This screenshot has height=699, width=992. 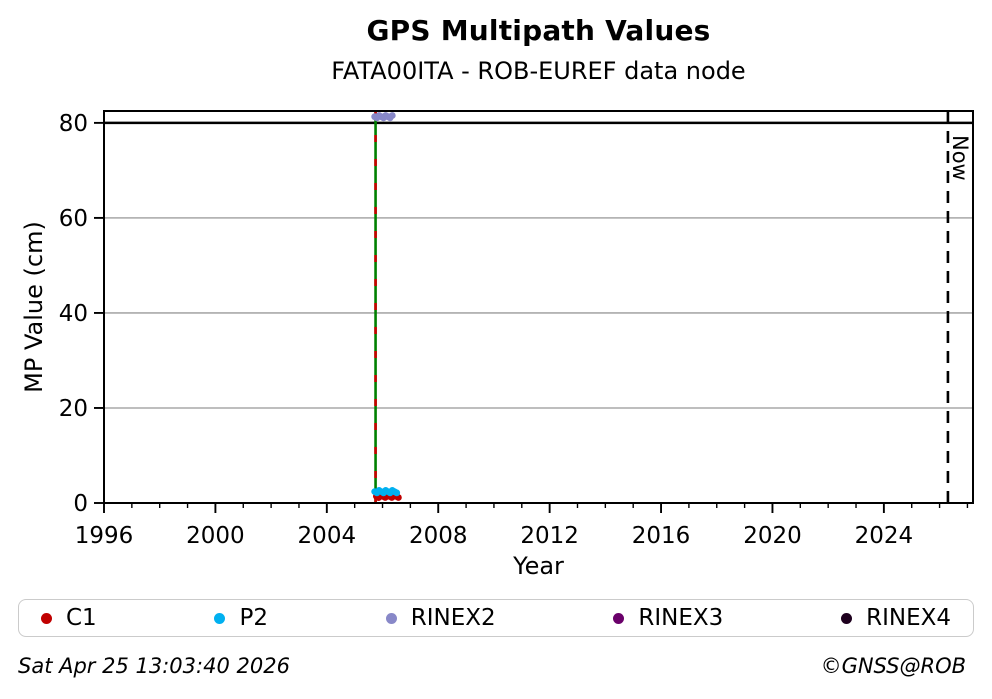 What do you see at coordinates (73, 219) in the screenshot?
I see `y-tick-label: 60` at bounding box center [73, 219].